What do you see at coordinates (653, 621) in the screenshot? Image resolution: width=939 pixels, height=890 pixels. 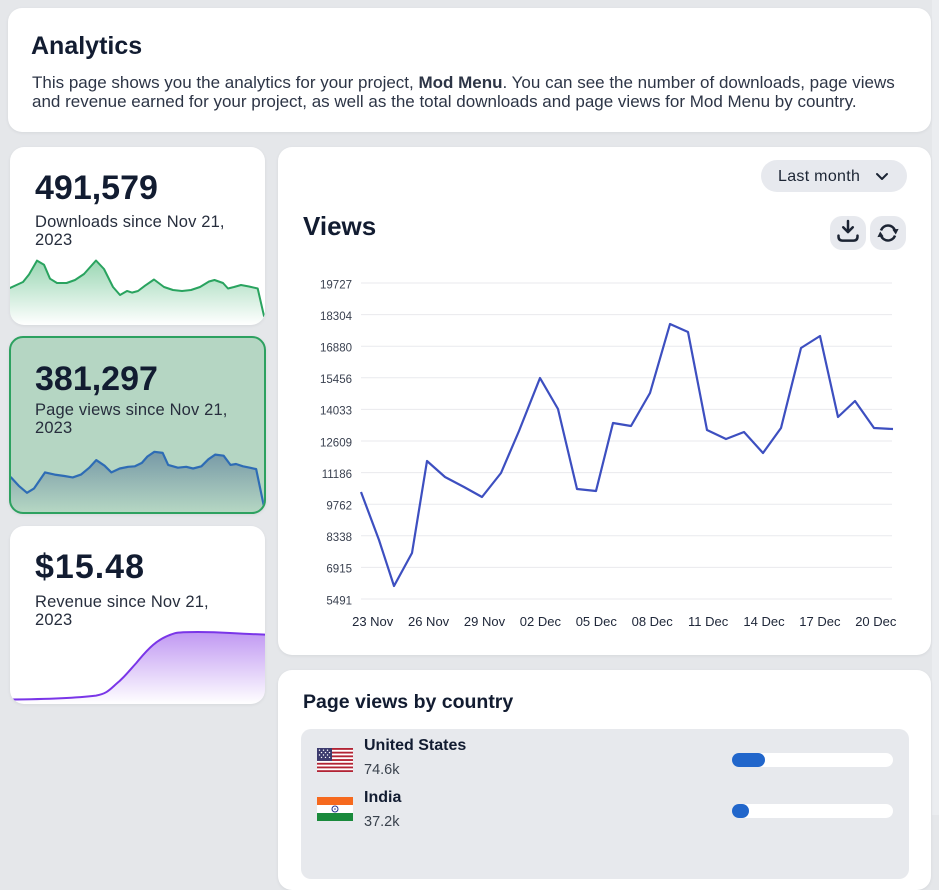 I see `svg-text: 08 Dec` at bounding box center [653, 621].